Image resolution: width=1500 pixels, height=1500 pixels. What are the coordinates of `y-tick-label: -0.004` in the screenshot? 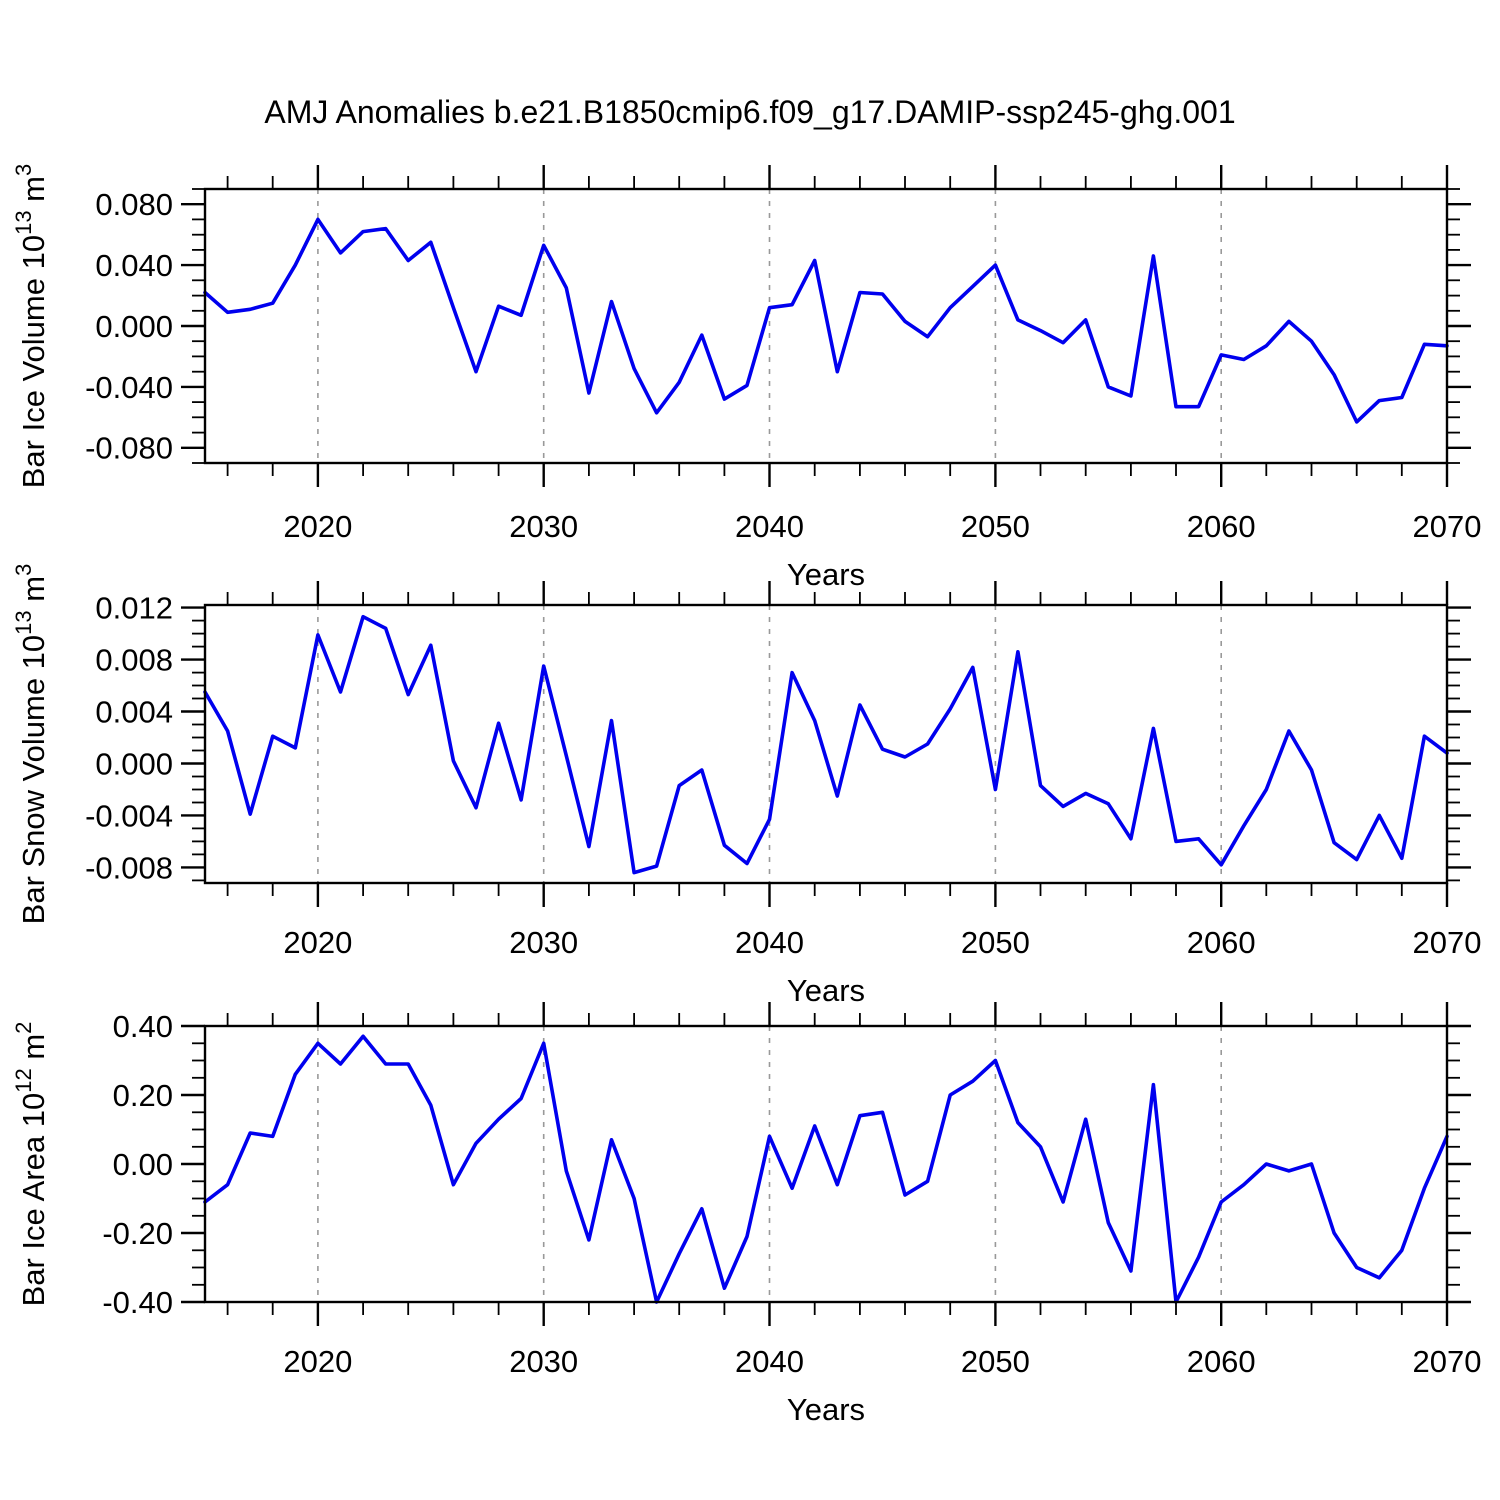 It's located at (129, 815).